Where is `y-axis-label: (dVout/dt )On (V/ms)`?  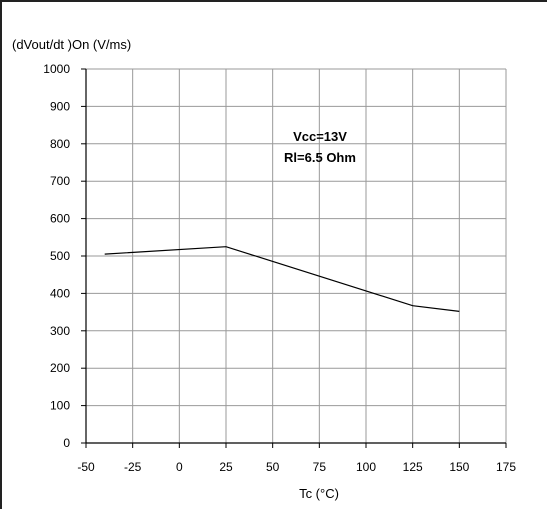
y-axis-label: (dVout/dt )On (V/ms) is located at coordinates (71, 44).